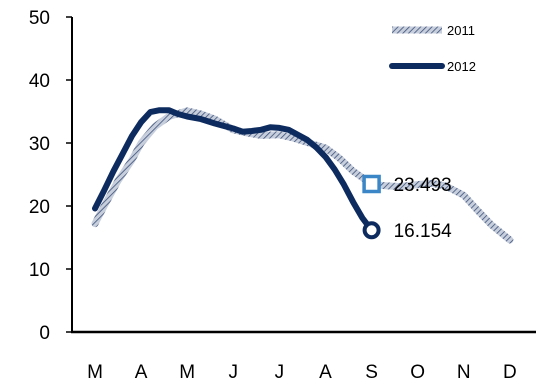  What do you see at coordinates (39, 207) in the screenshot?
I see `y-tick-label: 20` at bounding box center [39, 207].